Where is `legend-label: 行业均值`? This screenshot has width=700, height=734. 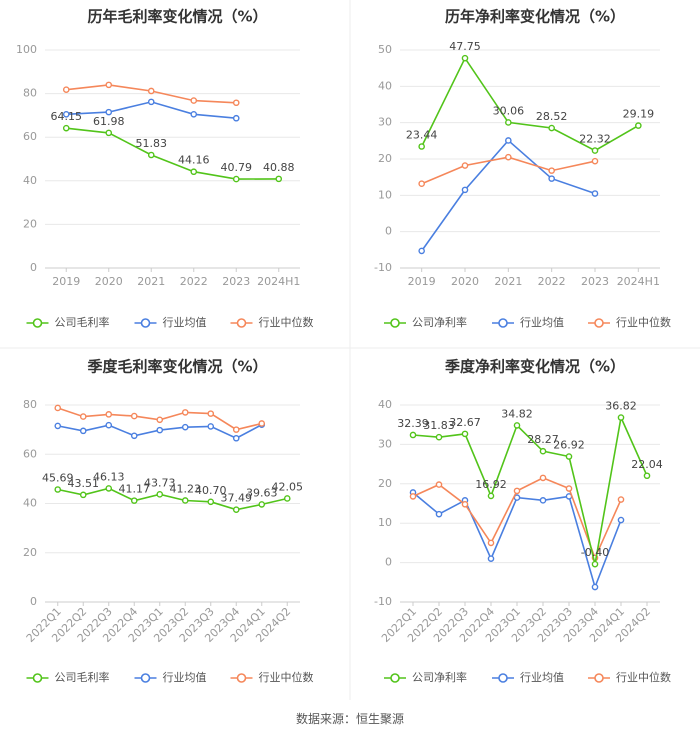
legend-label: 行业均值 is located at coordinates (185, 322).